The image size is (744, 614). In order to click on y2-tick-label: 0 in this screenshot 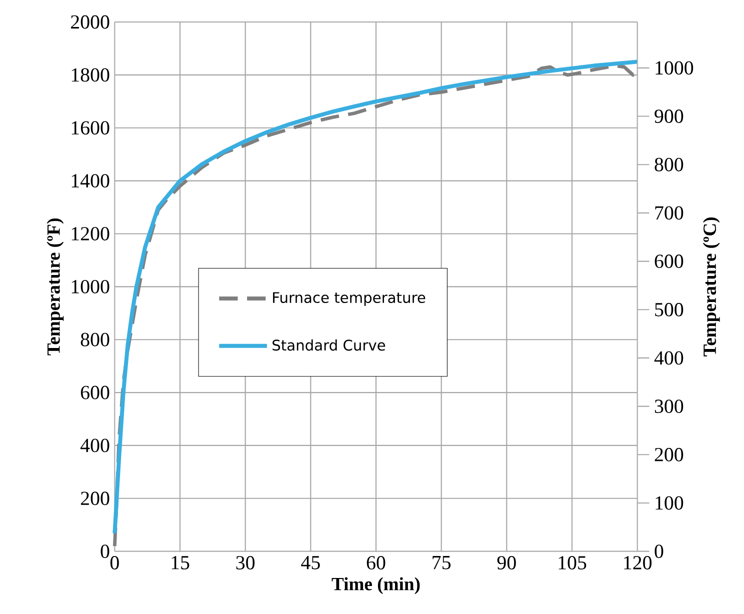, I will do `click(659, 551)`.